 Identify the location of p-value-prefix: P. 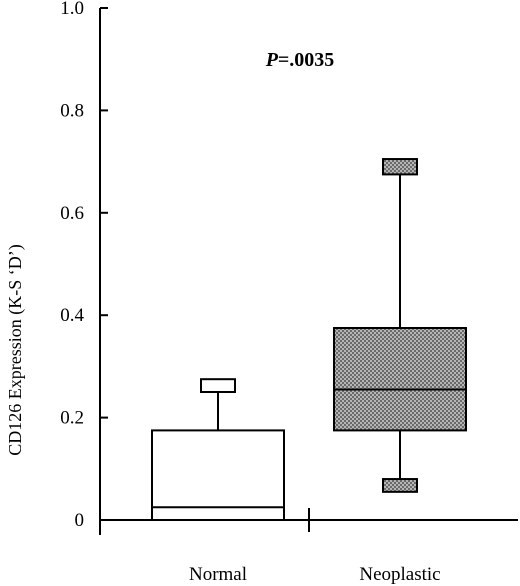
(272, 60).